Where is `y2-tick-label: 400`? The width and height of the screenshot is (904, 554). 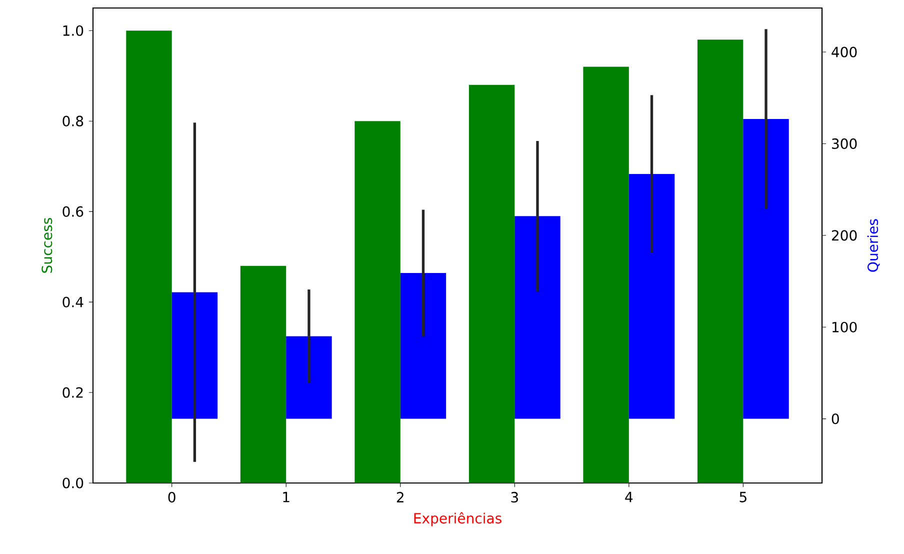 y2-tick-label: 400 is located at coordinates (844, 52).